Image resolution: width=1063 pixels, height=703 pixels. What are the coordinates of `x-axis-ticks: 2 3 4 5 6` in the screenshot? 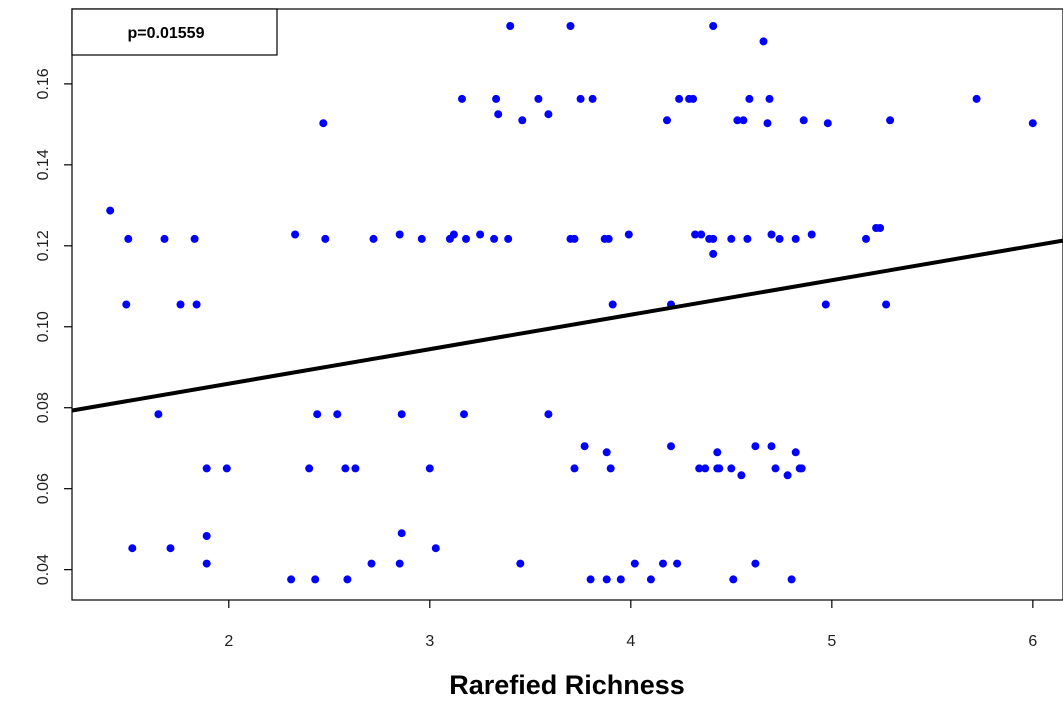 It's located at (630, 625).